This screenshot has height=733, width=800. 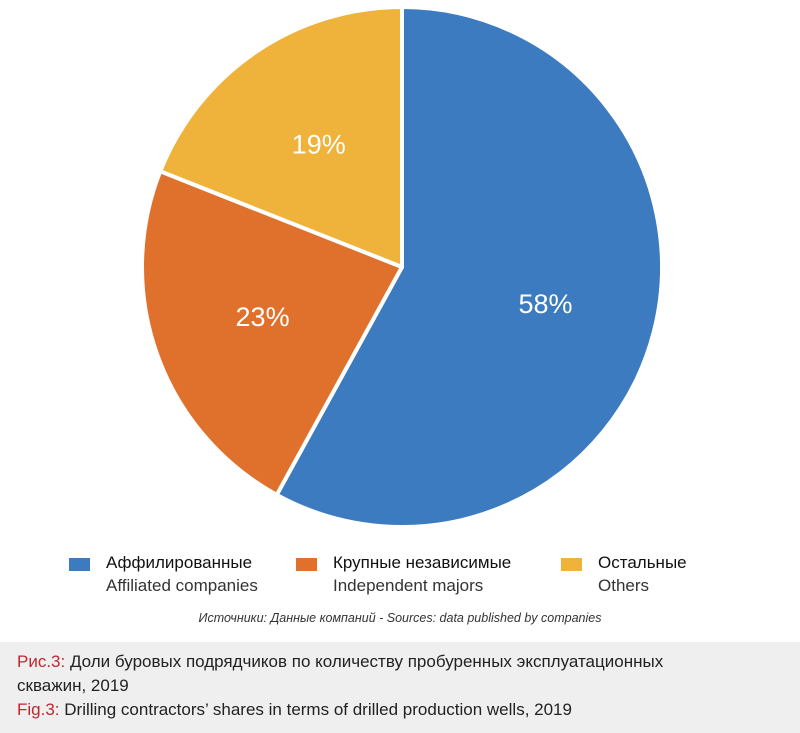 What do you see at coordinates (624, 585) in the screenshot?
I see `legend-label-en: Others` at bounding box center [624, 585].